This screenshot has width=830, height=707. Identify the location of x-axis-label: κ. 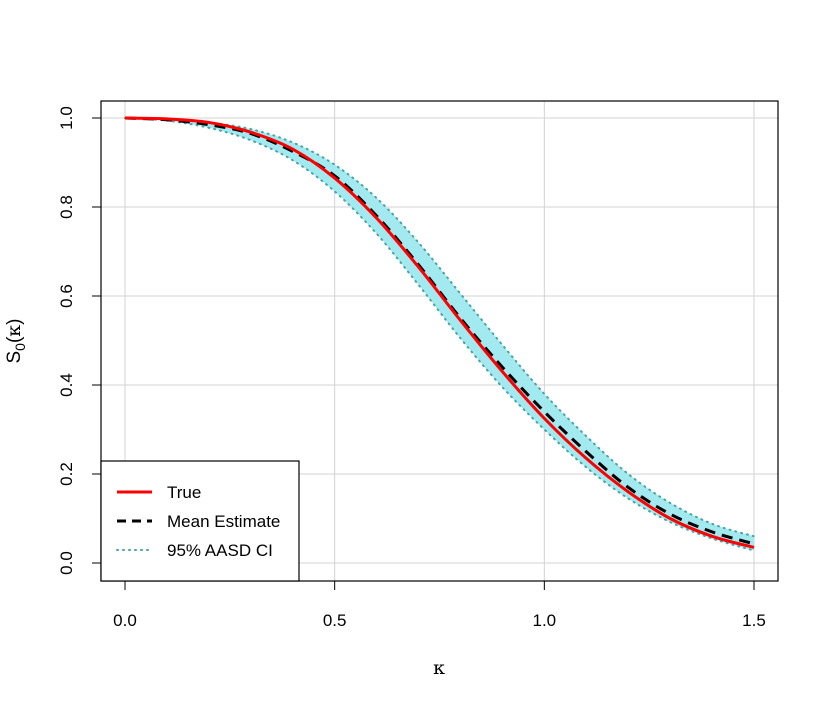
(439, 668).